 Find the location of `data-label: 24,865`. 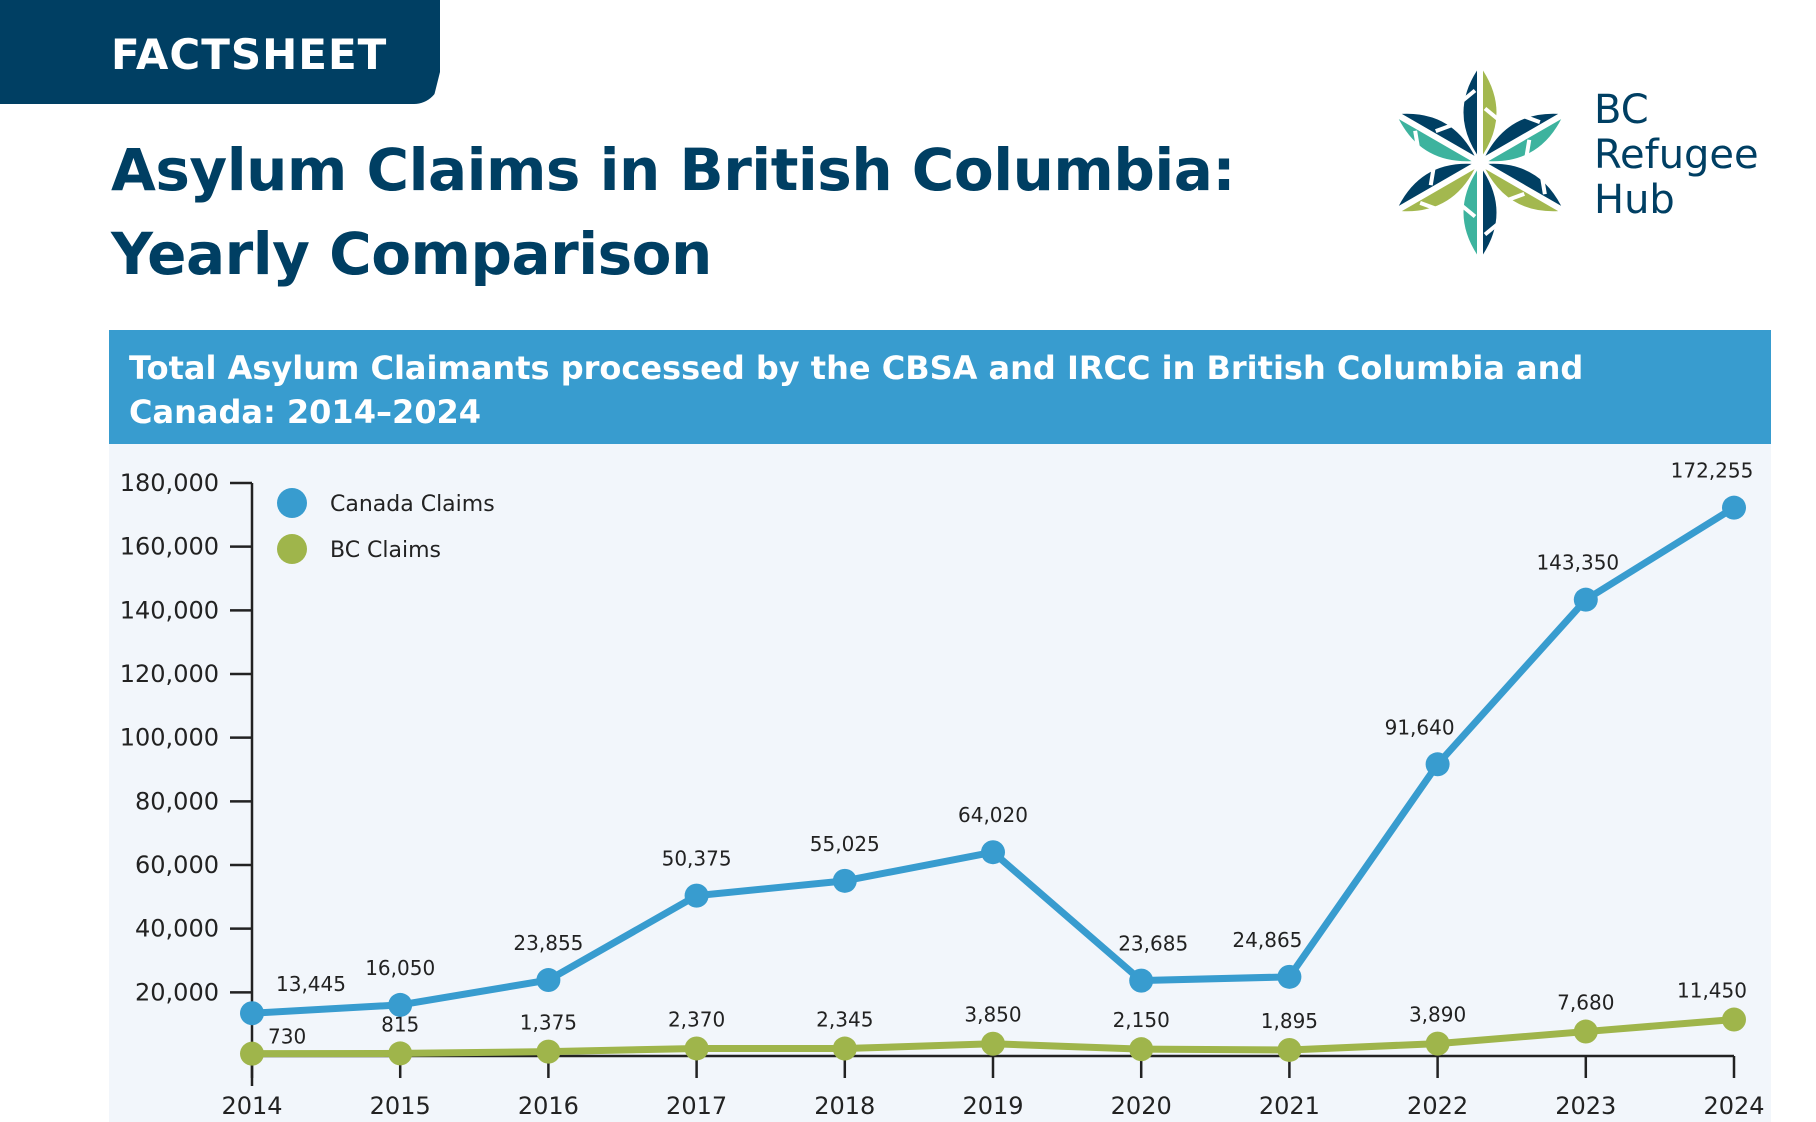

data-label: 24,865 is located at coordinates (1267, 940).